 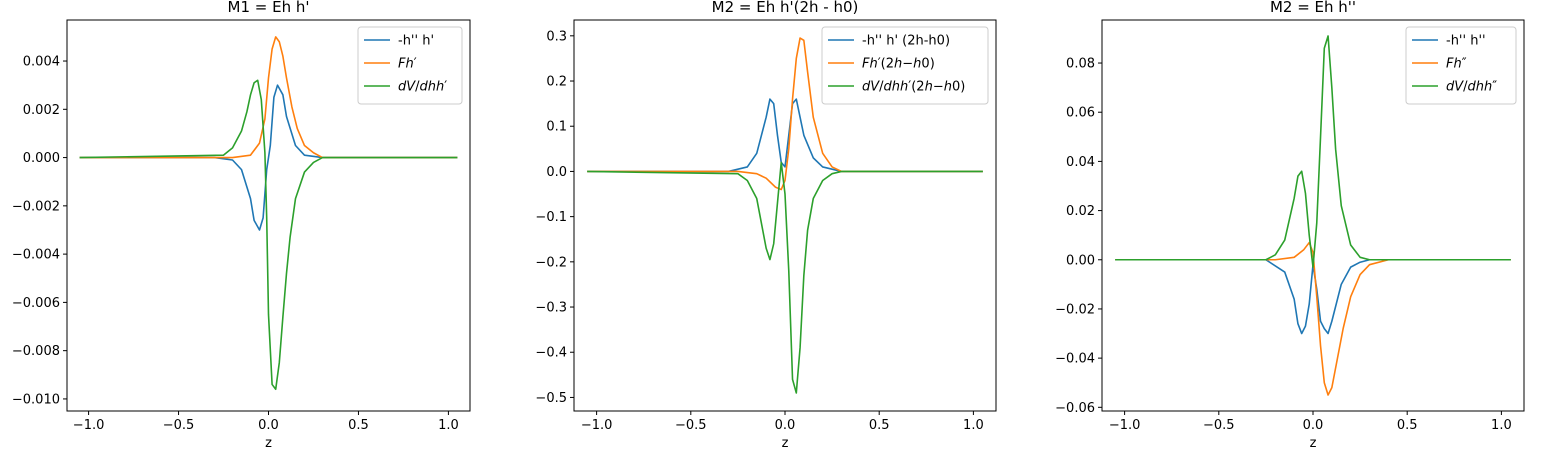 I want to click on legend-label: dV/dhh′, so click(x=422, y=87).